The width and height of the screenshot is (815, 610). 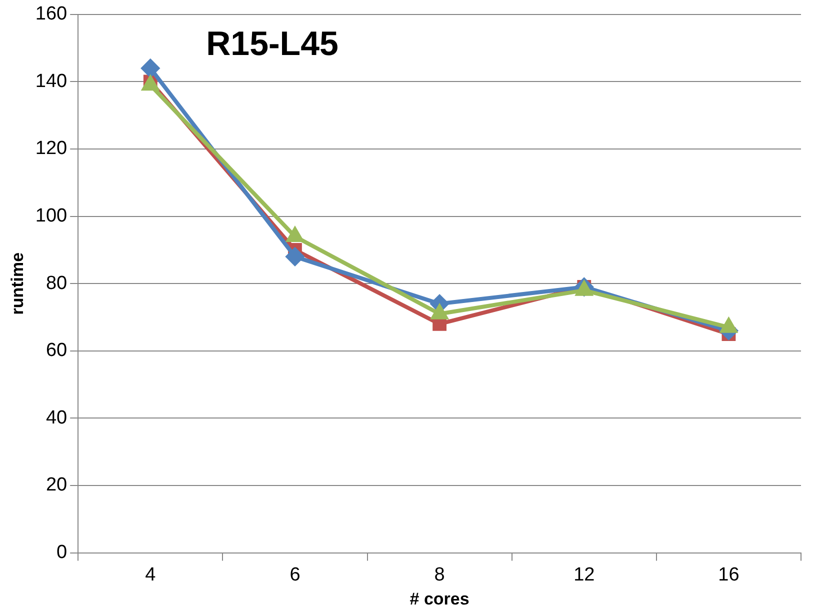 I want to click on x-tick-label: 16, so click(x=729, y=575).